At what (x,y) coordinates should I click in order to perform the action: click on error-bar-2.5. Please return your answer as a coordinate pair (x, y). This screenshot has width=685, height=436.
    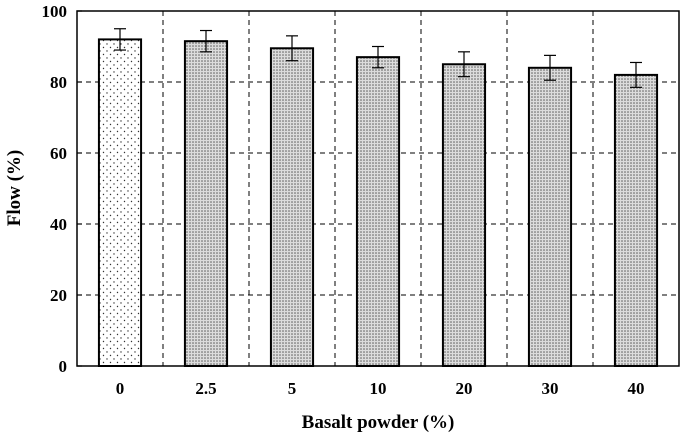
    Looking at the image, I should click on (206, 41).